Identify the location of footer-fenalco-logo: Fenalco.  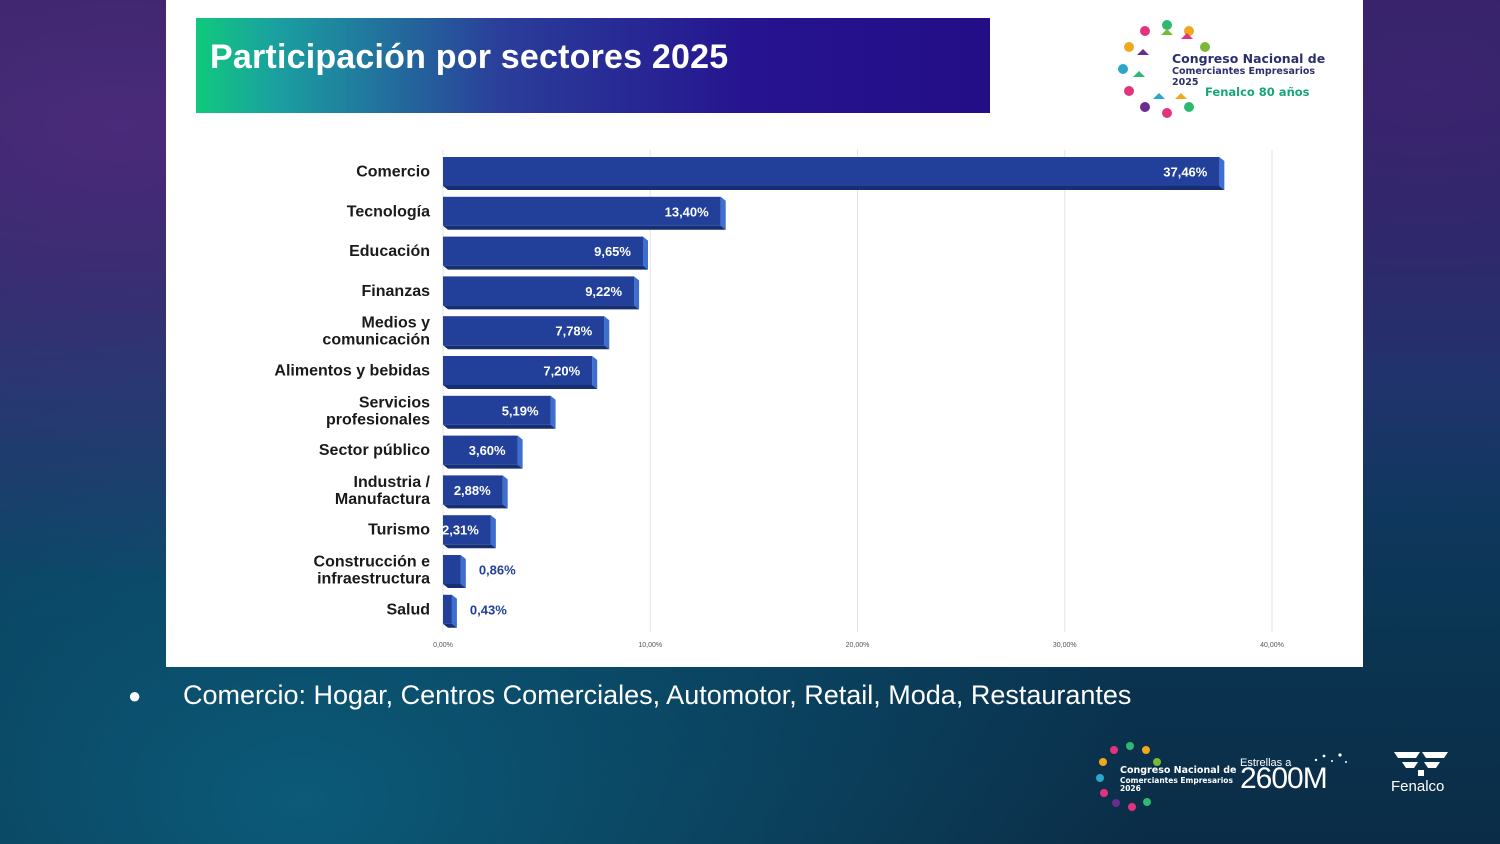
(1421, 773).